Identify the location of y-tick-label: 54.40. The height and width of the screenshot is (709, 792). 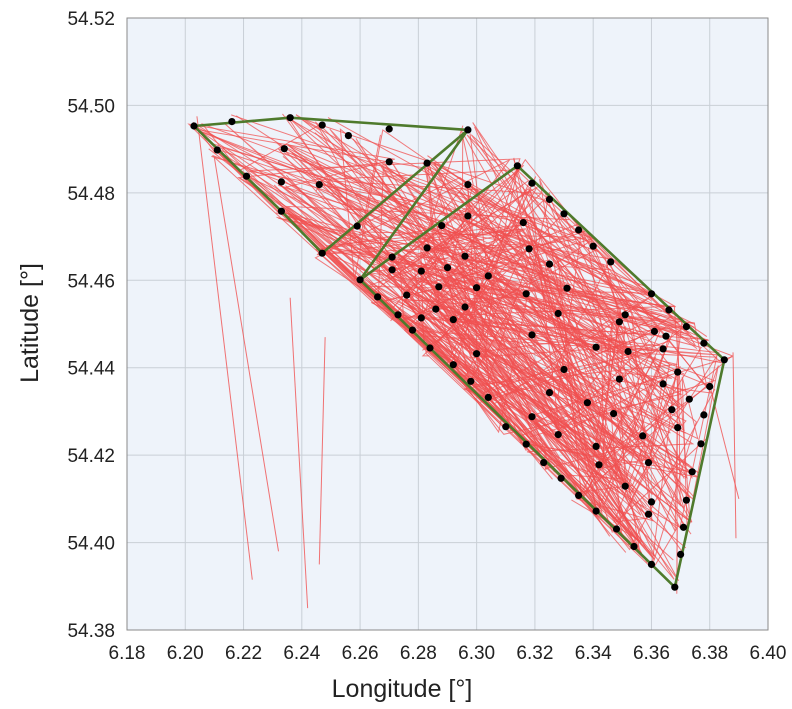
(91, 544).